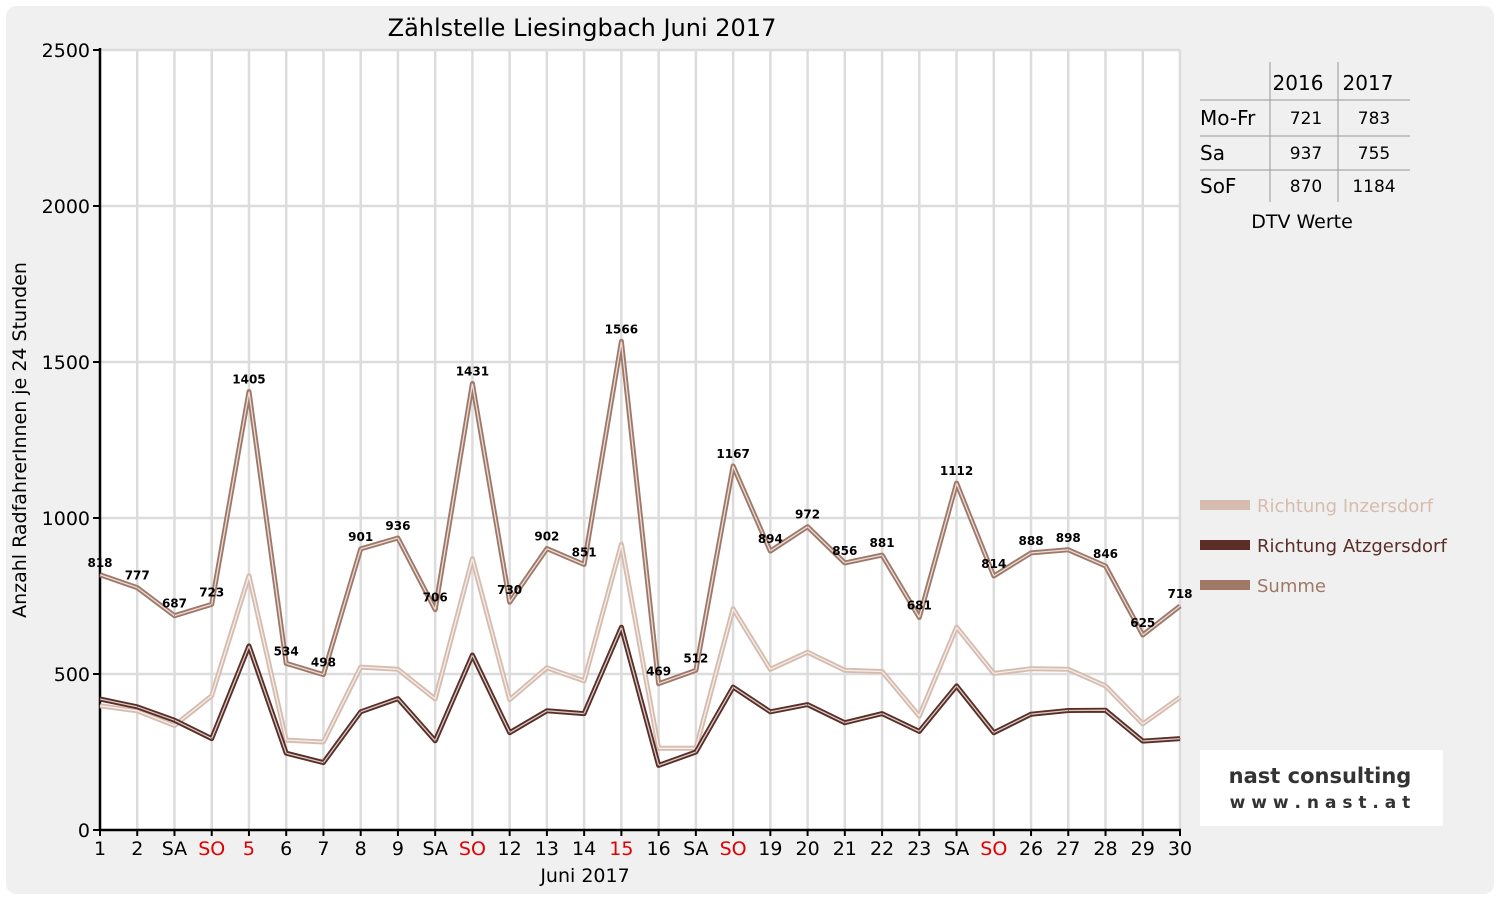 This screenshot has width=1500, height=904. Describe the element at coordinates (472, 372) in the screenshot. I see `data-label: 1431` at that location.